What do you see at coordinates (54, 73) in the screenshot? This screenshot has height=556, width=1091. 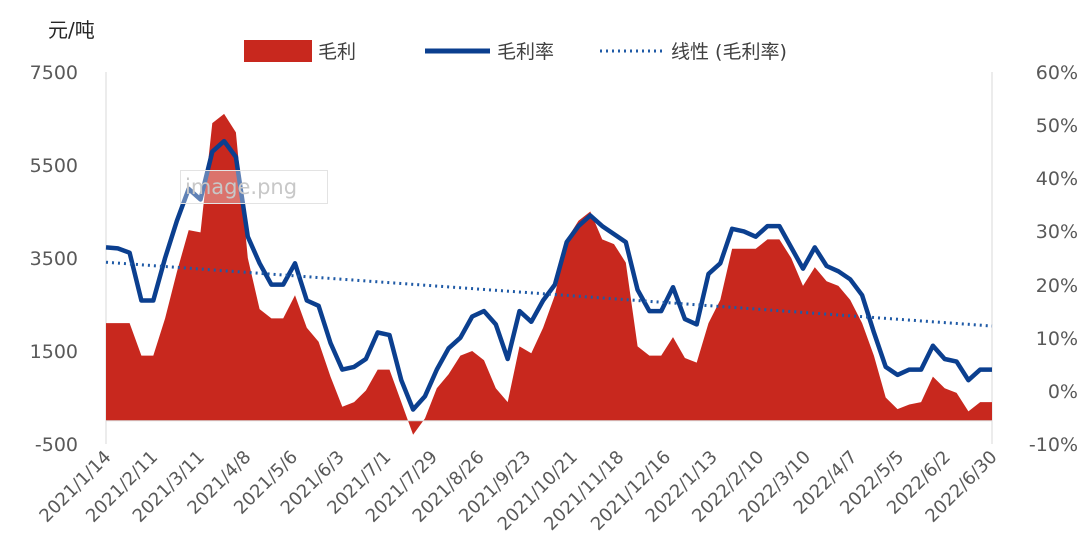 I see `y-left-tick: 7500` at bounding box center [54, 73].